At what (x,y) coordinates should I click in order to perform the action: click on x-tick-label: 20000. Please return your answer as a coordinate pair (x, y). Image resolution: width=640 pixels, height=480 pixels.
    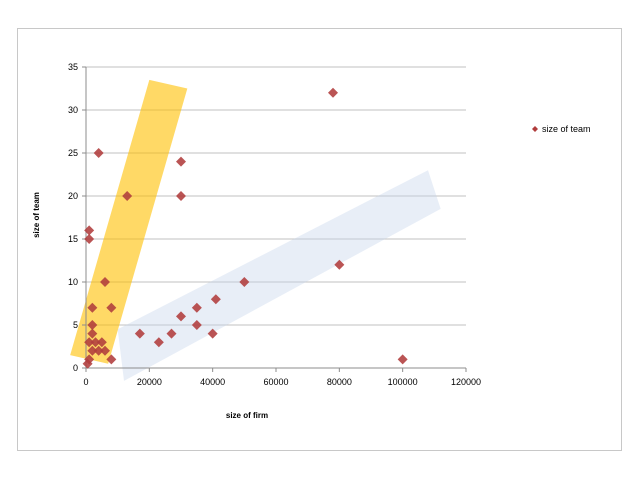
    Looking at the image, I should click on (149, 382).